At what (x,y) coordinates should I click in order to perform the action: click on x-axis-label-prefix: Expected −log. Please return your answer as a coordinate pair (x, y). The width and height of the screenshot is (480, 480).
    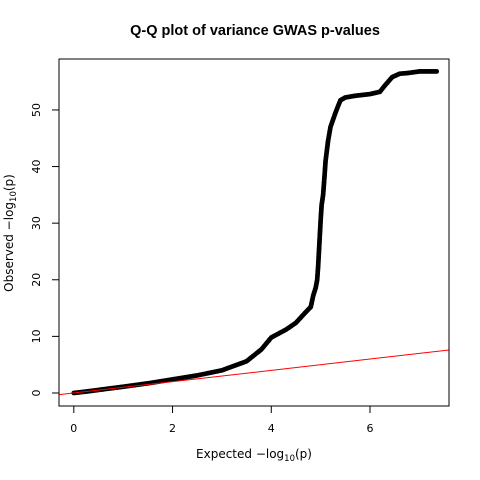
    Looking at the image, I should click on (240, 454).